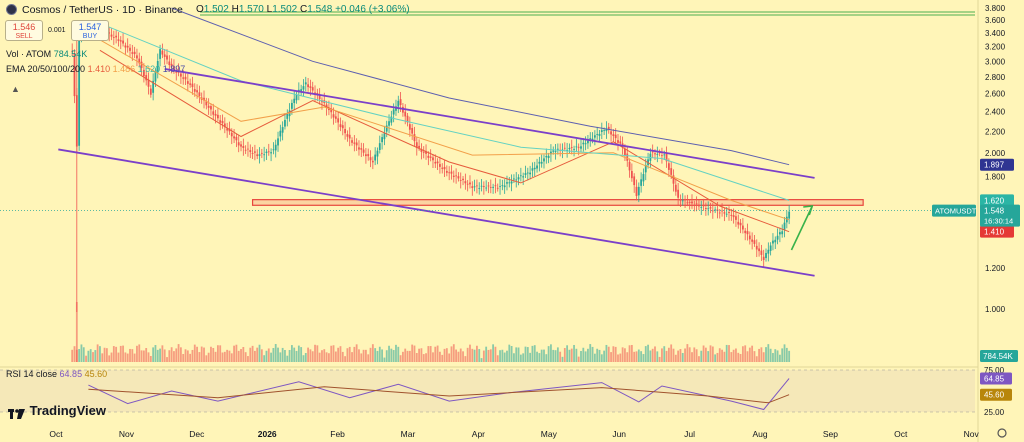 Image resolution: width=1024 pixels, height=442 pixels. What do you see at coordinates (901, 434) in the screenshot?
I see `x-tick-label: Oct` at bounding box center [901, 434].